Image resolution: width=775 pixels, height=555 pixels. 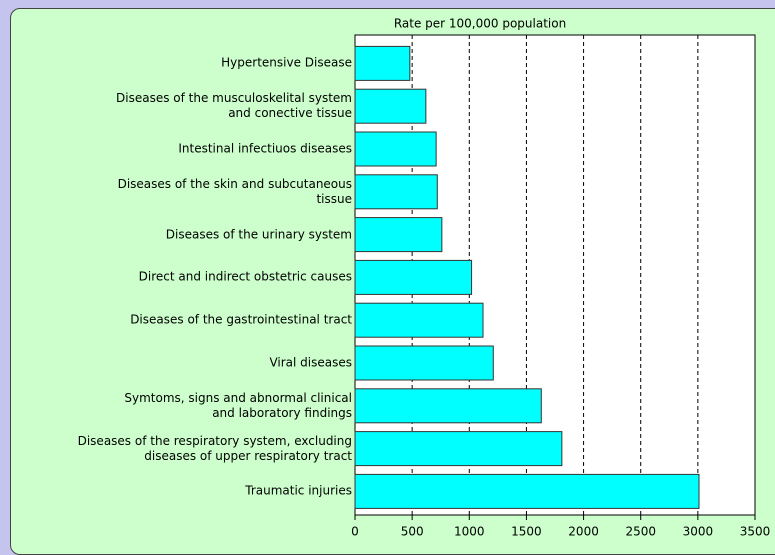 What do you see at coordinates (480, 24) in the screenshot?
I see `chart-title: Rate per 100,000 population` at bounding box center [480, 24].